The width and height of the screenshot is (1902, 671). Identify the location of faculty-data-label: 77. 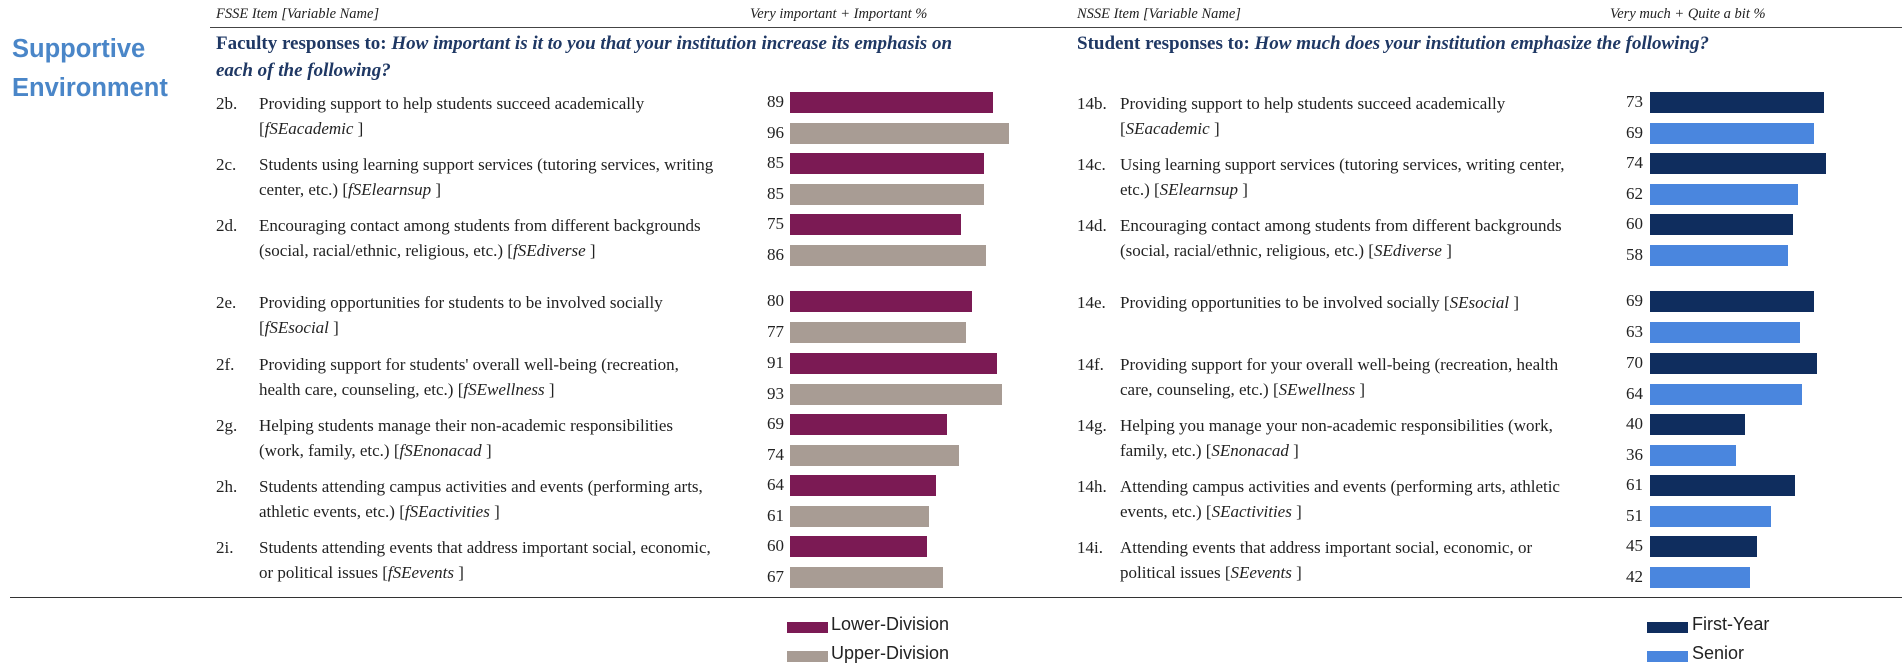
(775, 331).